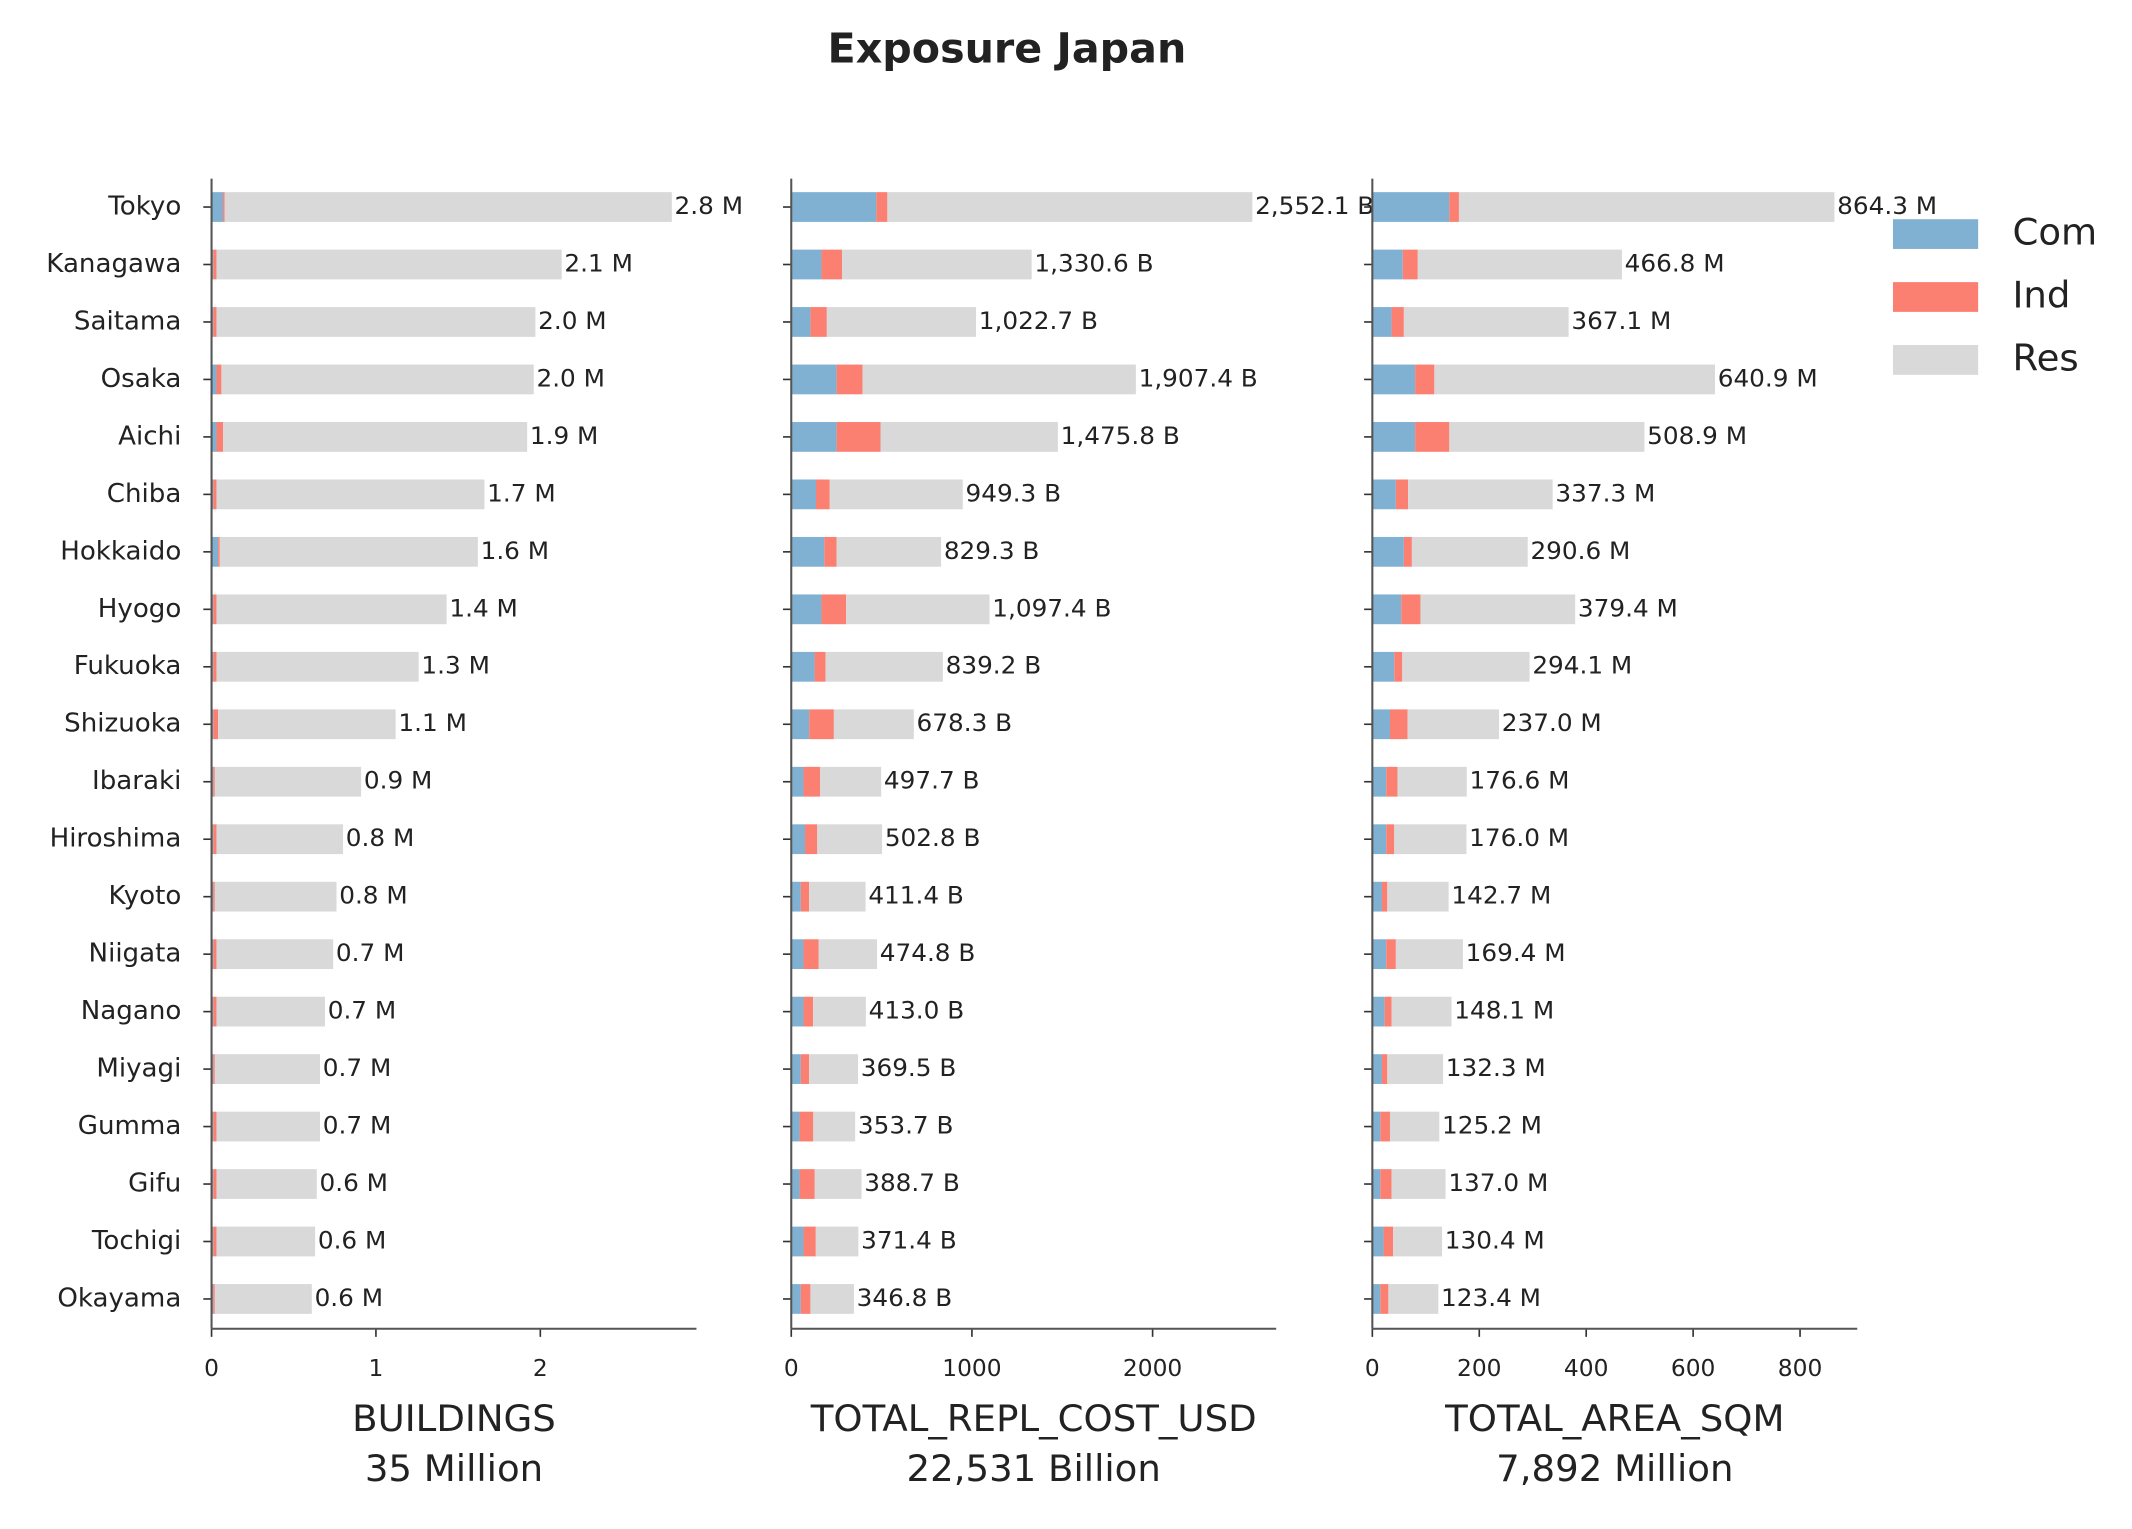 This screenshot has width=2132, height=1529. What do you see at coordinates (2054, 232) in the screenshot?
I see `legend-label: Com` at bounding box center [2054, 232].